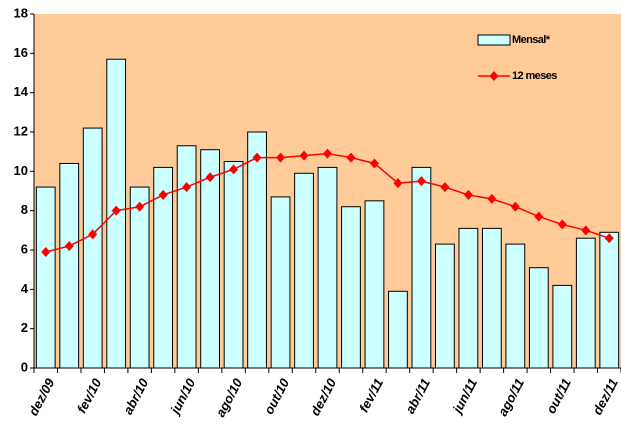 This screenshot has width=621, height=448. What do you see at coordinates (21, 52) in the screenshot?
I see `y-tick-label: 16` at bounding box center [21, 52].